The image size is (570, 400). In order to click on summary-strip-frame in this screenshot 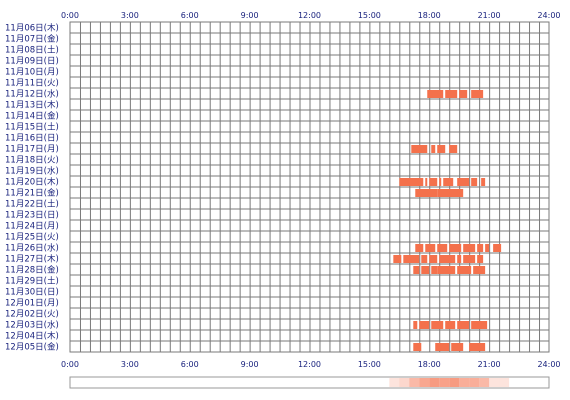, I will do `click(309, 382)`.